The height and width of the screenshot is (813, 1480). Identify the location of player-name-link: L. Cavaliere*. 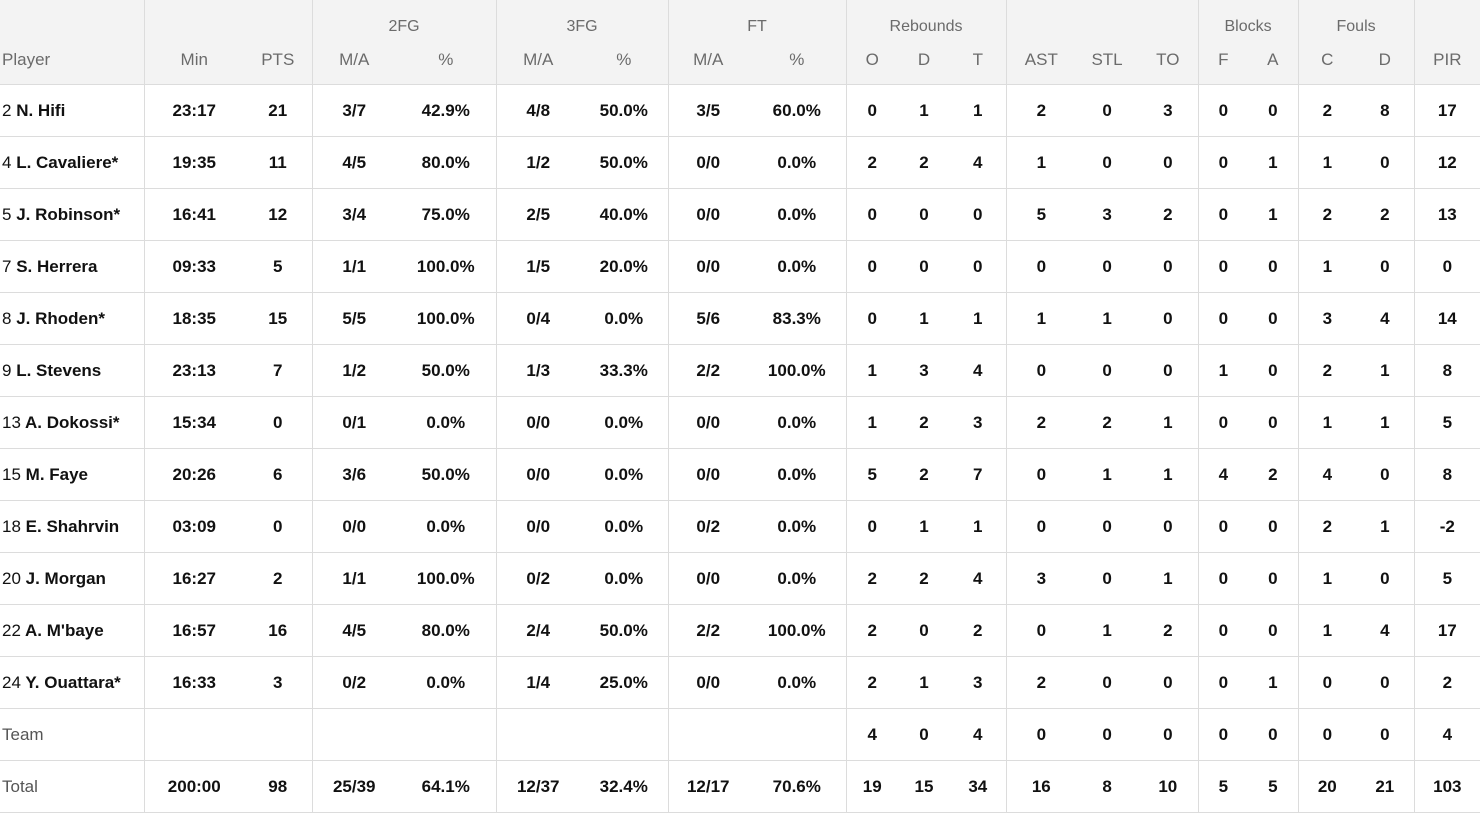
(67, 162).